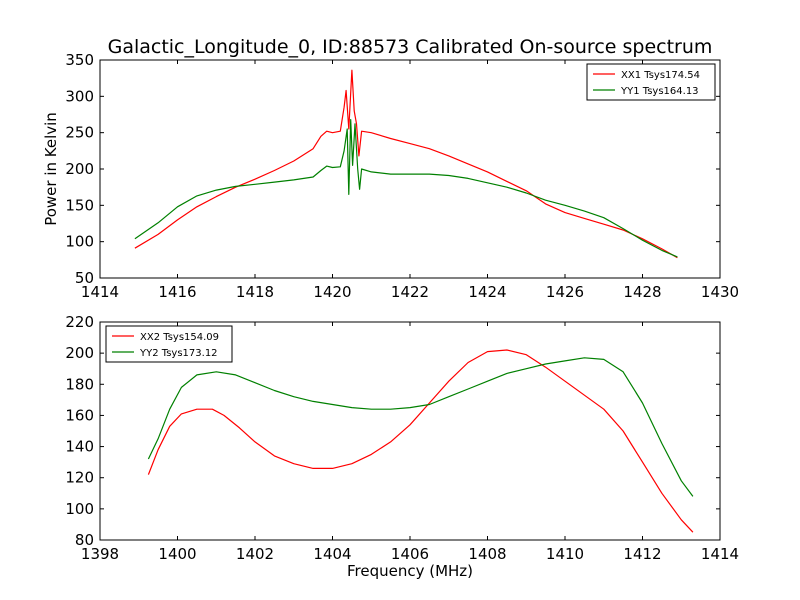 This screenshot has height=600, width=800. Describe the element at coordinates (659, 91) in the screenshot. I see `legend-entry: YY1 Tsys164.13` at that location.